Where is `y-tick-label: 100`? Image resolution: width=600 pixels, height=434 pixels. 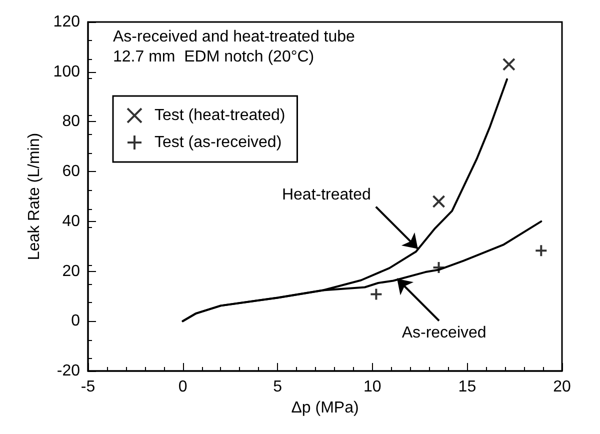
y-tick-label: 100 is located at coordinates (66, 71).